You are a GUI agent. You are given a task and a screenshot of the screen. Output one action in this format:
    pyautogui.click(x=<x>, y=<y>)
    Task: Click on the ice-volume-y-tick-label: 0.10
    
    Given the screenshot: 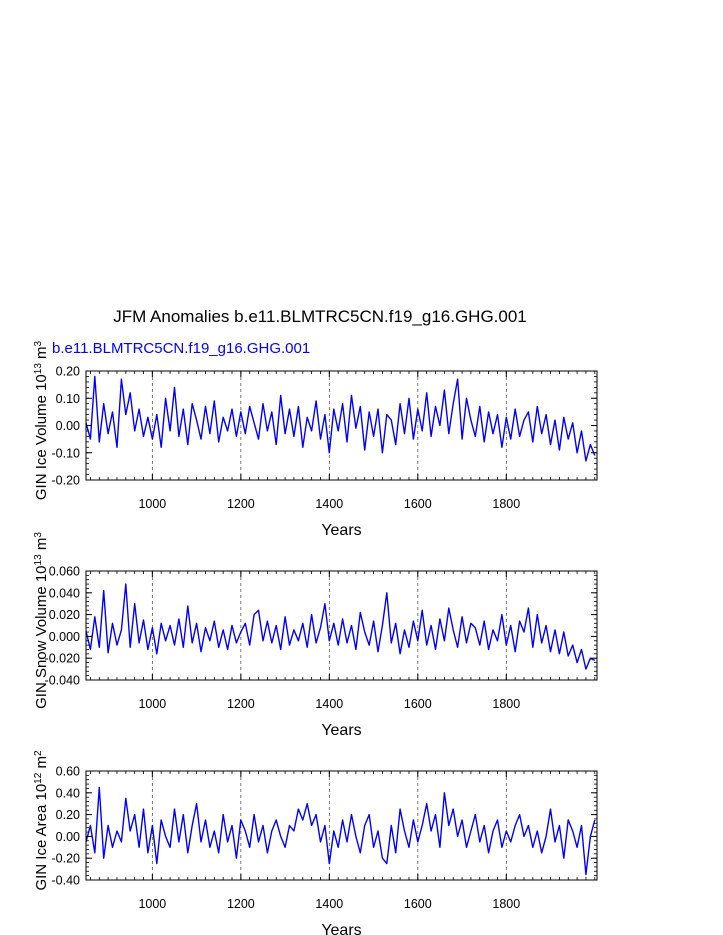 What is the action you would take?
    pyautogui.click(x=68, y=399)
    